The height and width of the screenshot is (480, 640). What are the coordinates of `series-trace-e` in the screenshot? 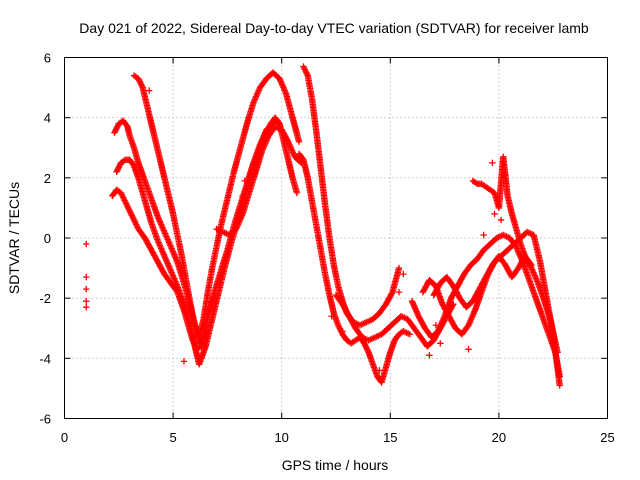 It's located at (351, 196).